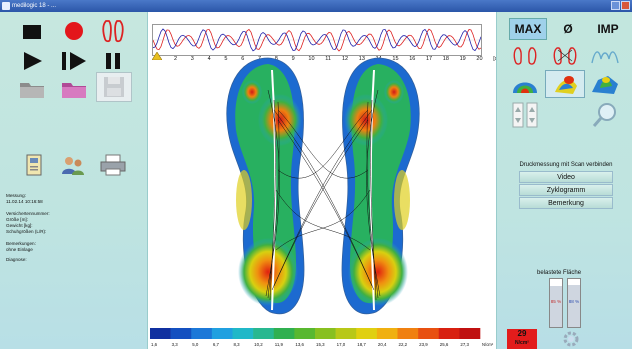 This screenshot has width=632, height=349. What do you see at coordinates (605, 84) in the screenshot?
I see `pressure-3d-button` at bounding box center [605, 84].